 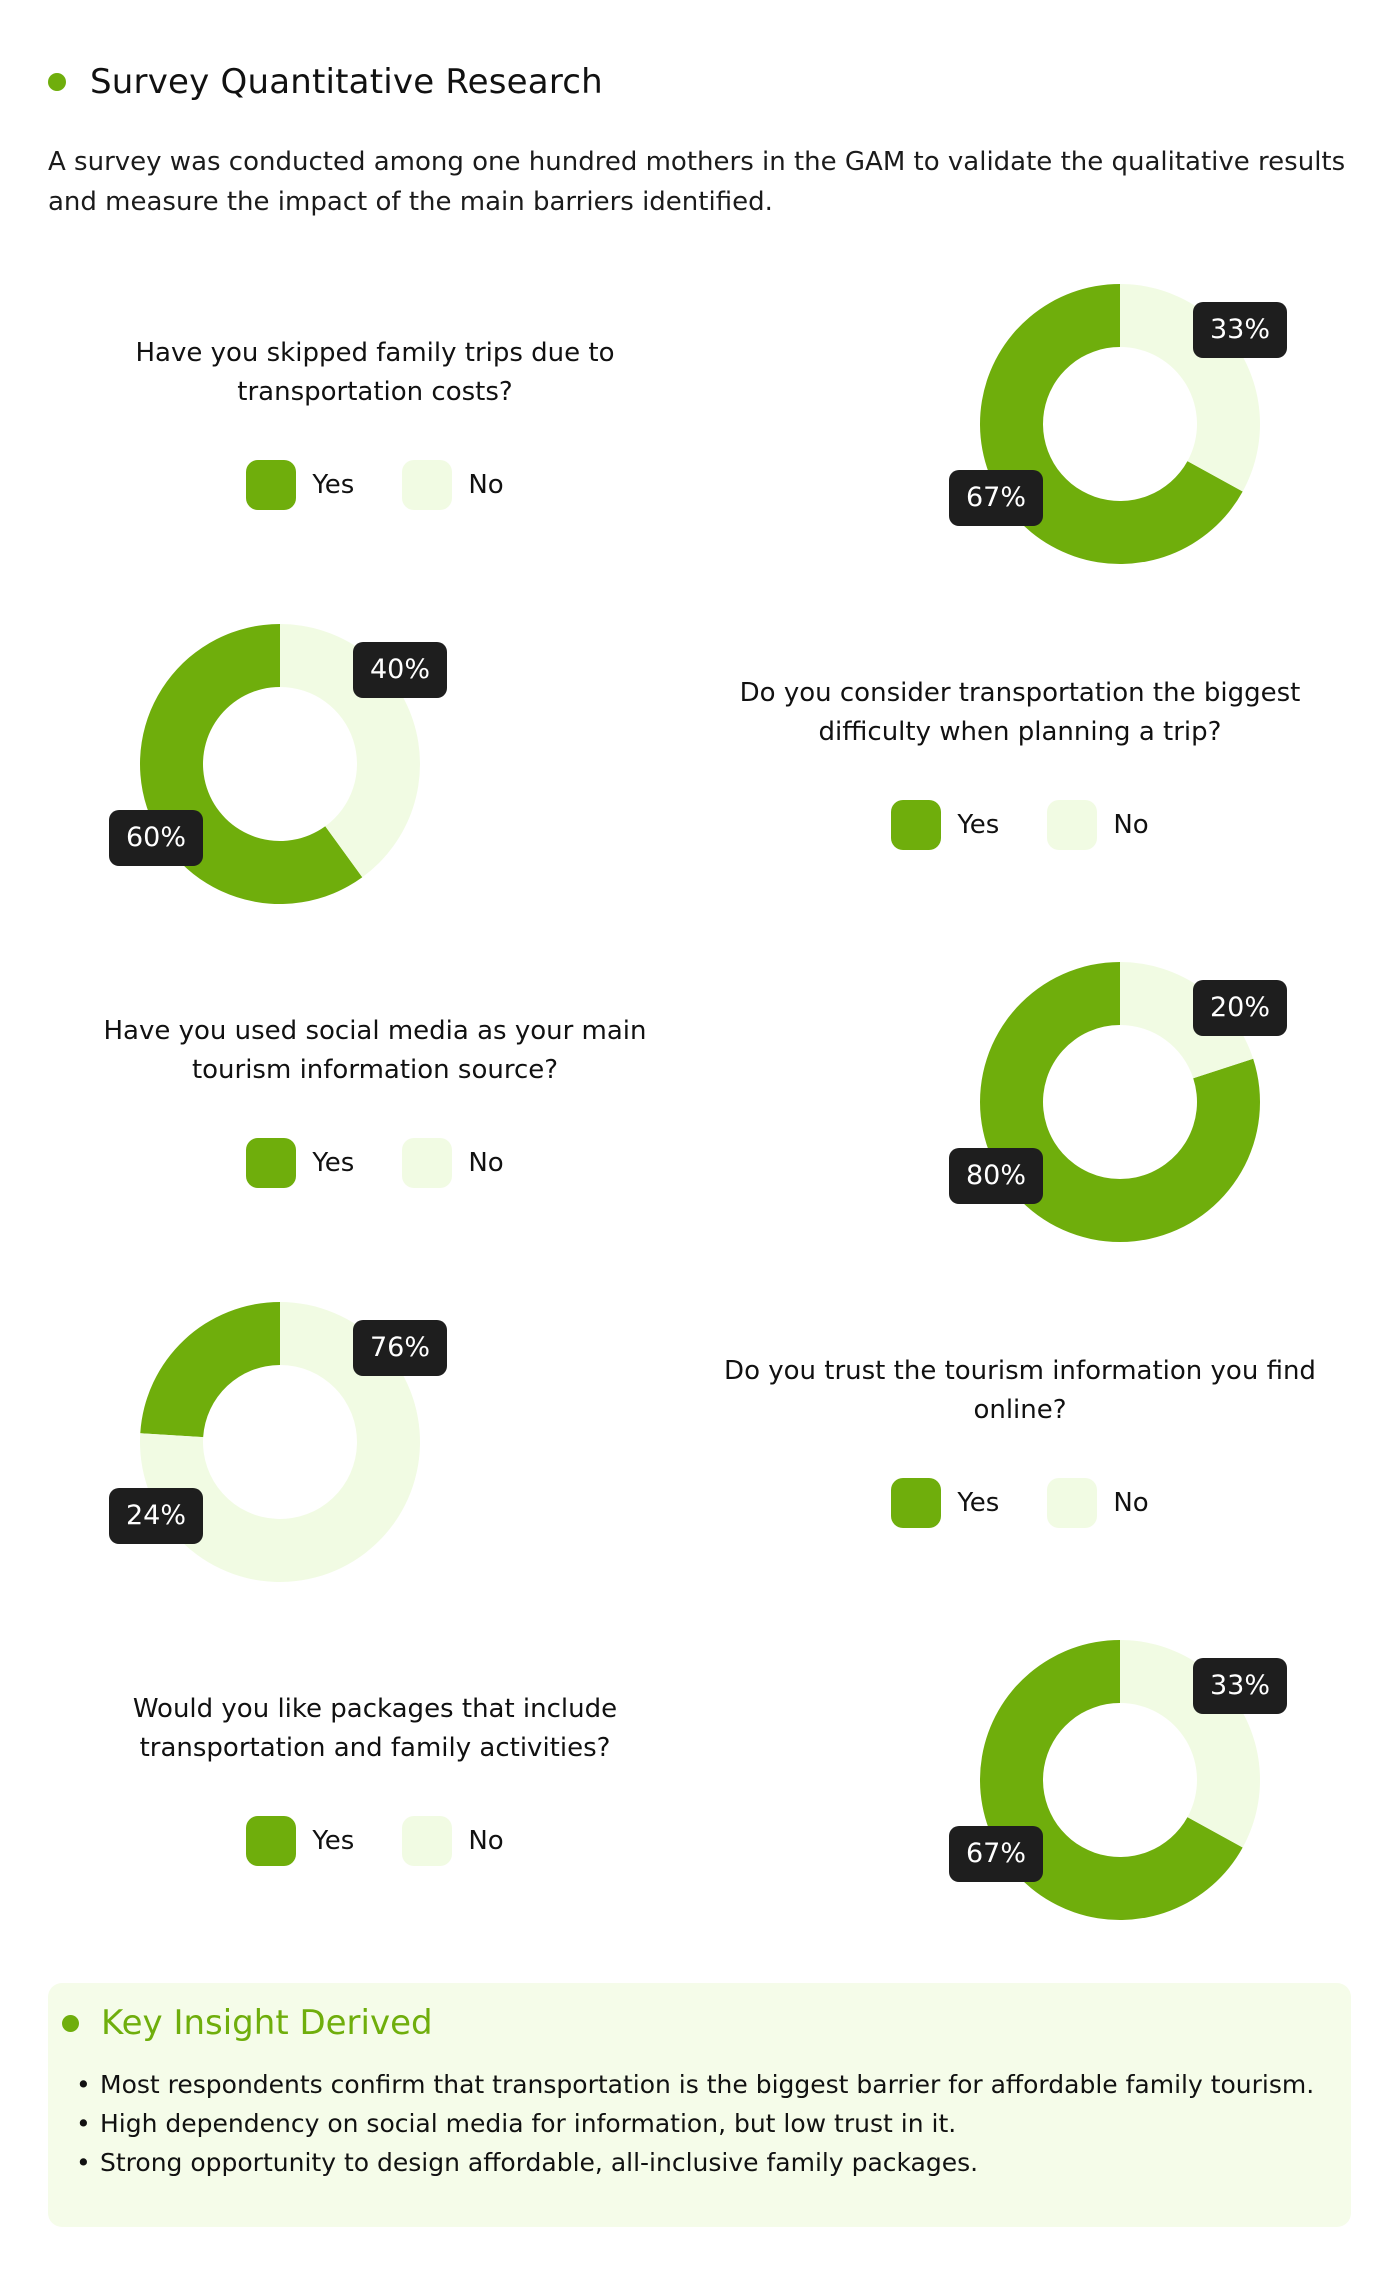 I want to click on yes-percent-badge: 24%, so click(x=156, y=1516).